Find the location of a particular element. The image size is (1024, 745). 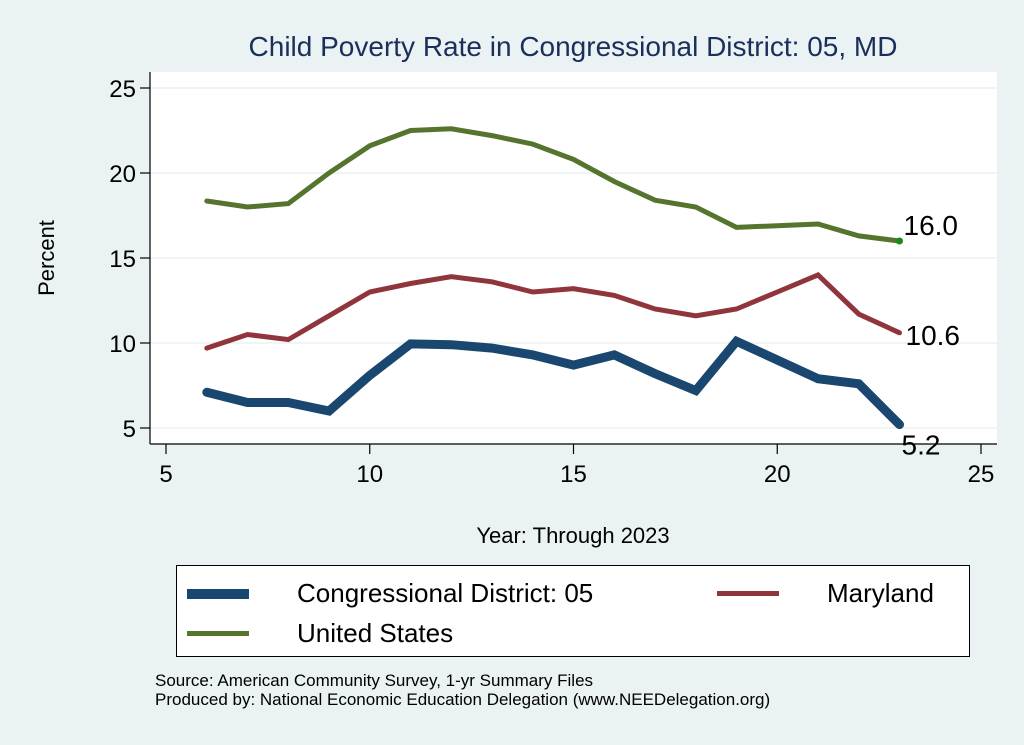

legend-item-united-states: United States is located at coordinates (320, 633).